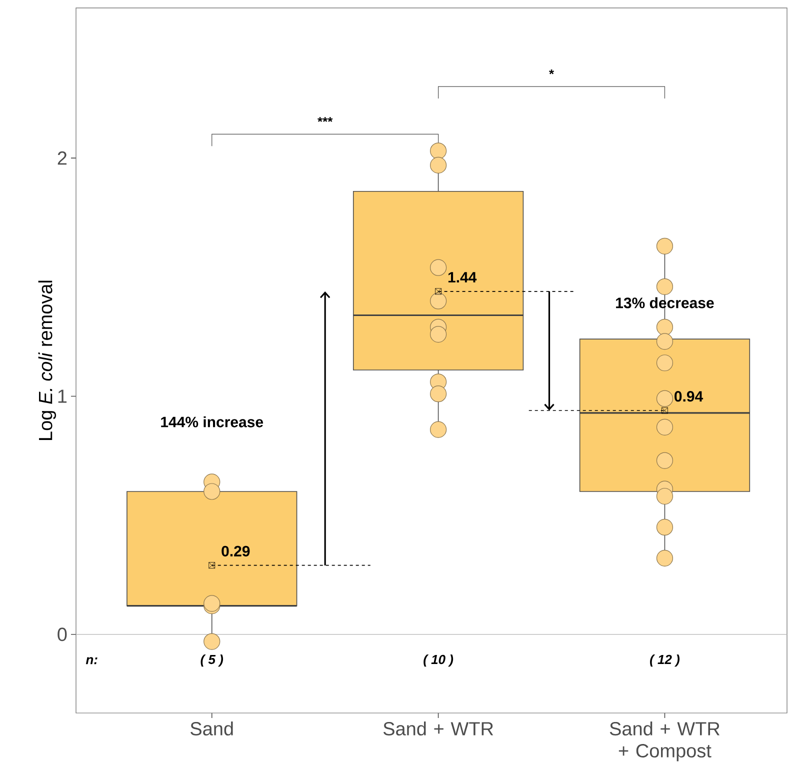 The image size is (789, 784). Describe the element at coordinates (439, 660) in the screenshot. I see `annotation: ( 10 )` at that location.